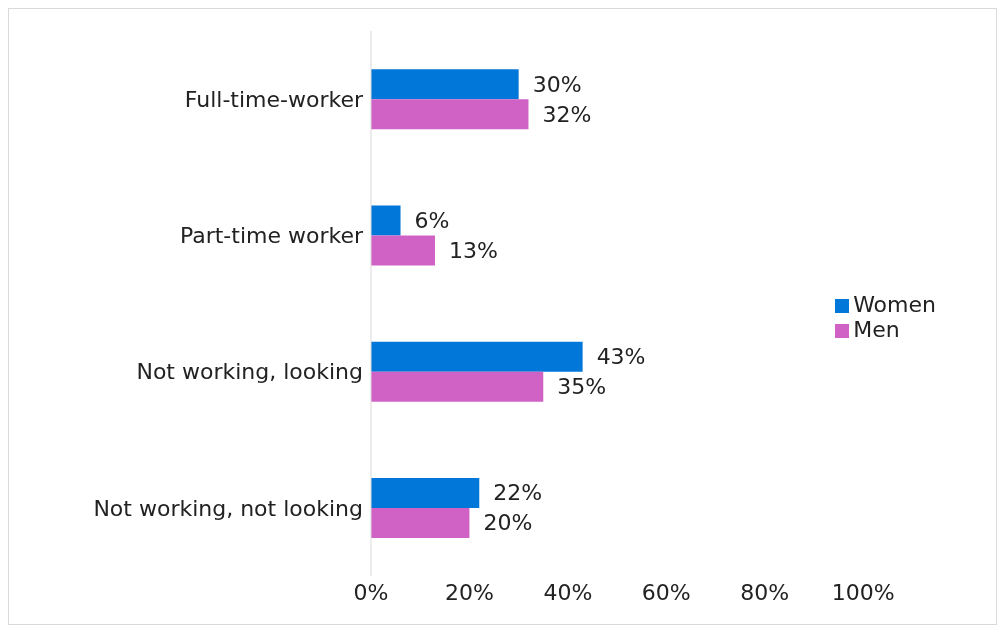 Image resolution: width=1005 pixels, height=633 pixels. What do you see at coordinates (518, 493) in the screenshot?
I see `data-label: 22%` at bounding box center [518, 493].